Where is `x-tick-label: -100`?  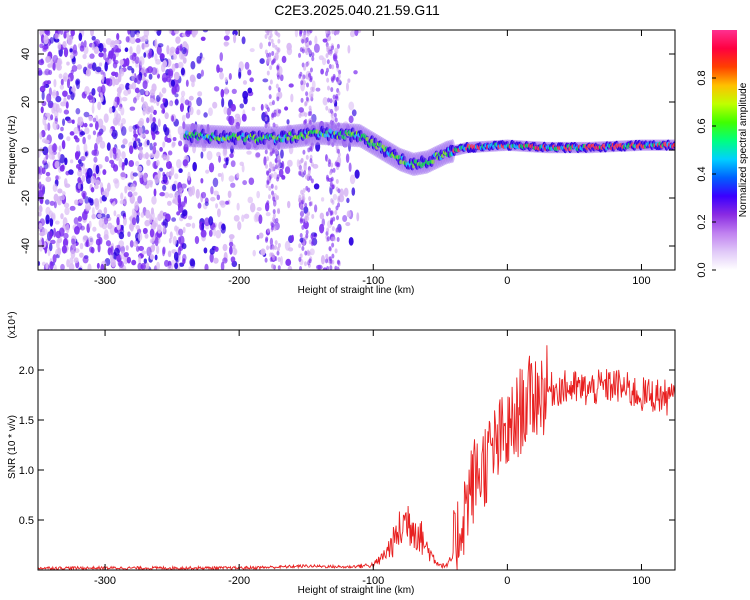 x-tick-label: -100 is located at coordinates (373, 581).